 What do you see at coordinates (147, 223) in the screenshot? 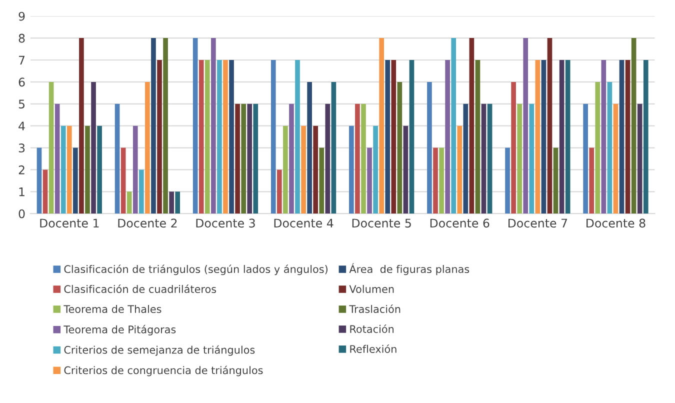
I see `x-tick-label: Docente 2` at bounding box center [147, 223].